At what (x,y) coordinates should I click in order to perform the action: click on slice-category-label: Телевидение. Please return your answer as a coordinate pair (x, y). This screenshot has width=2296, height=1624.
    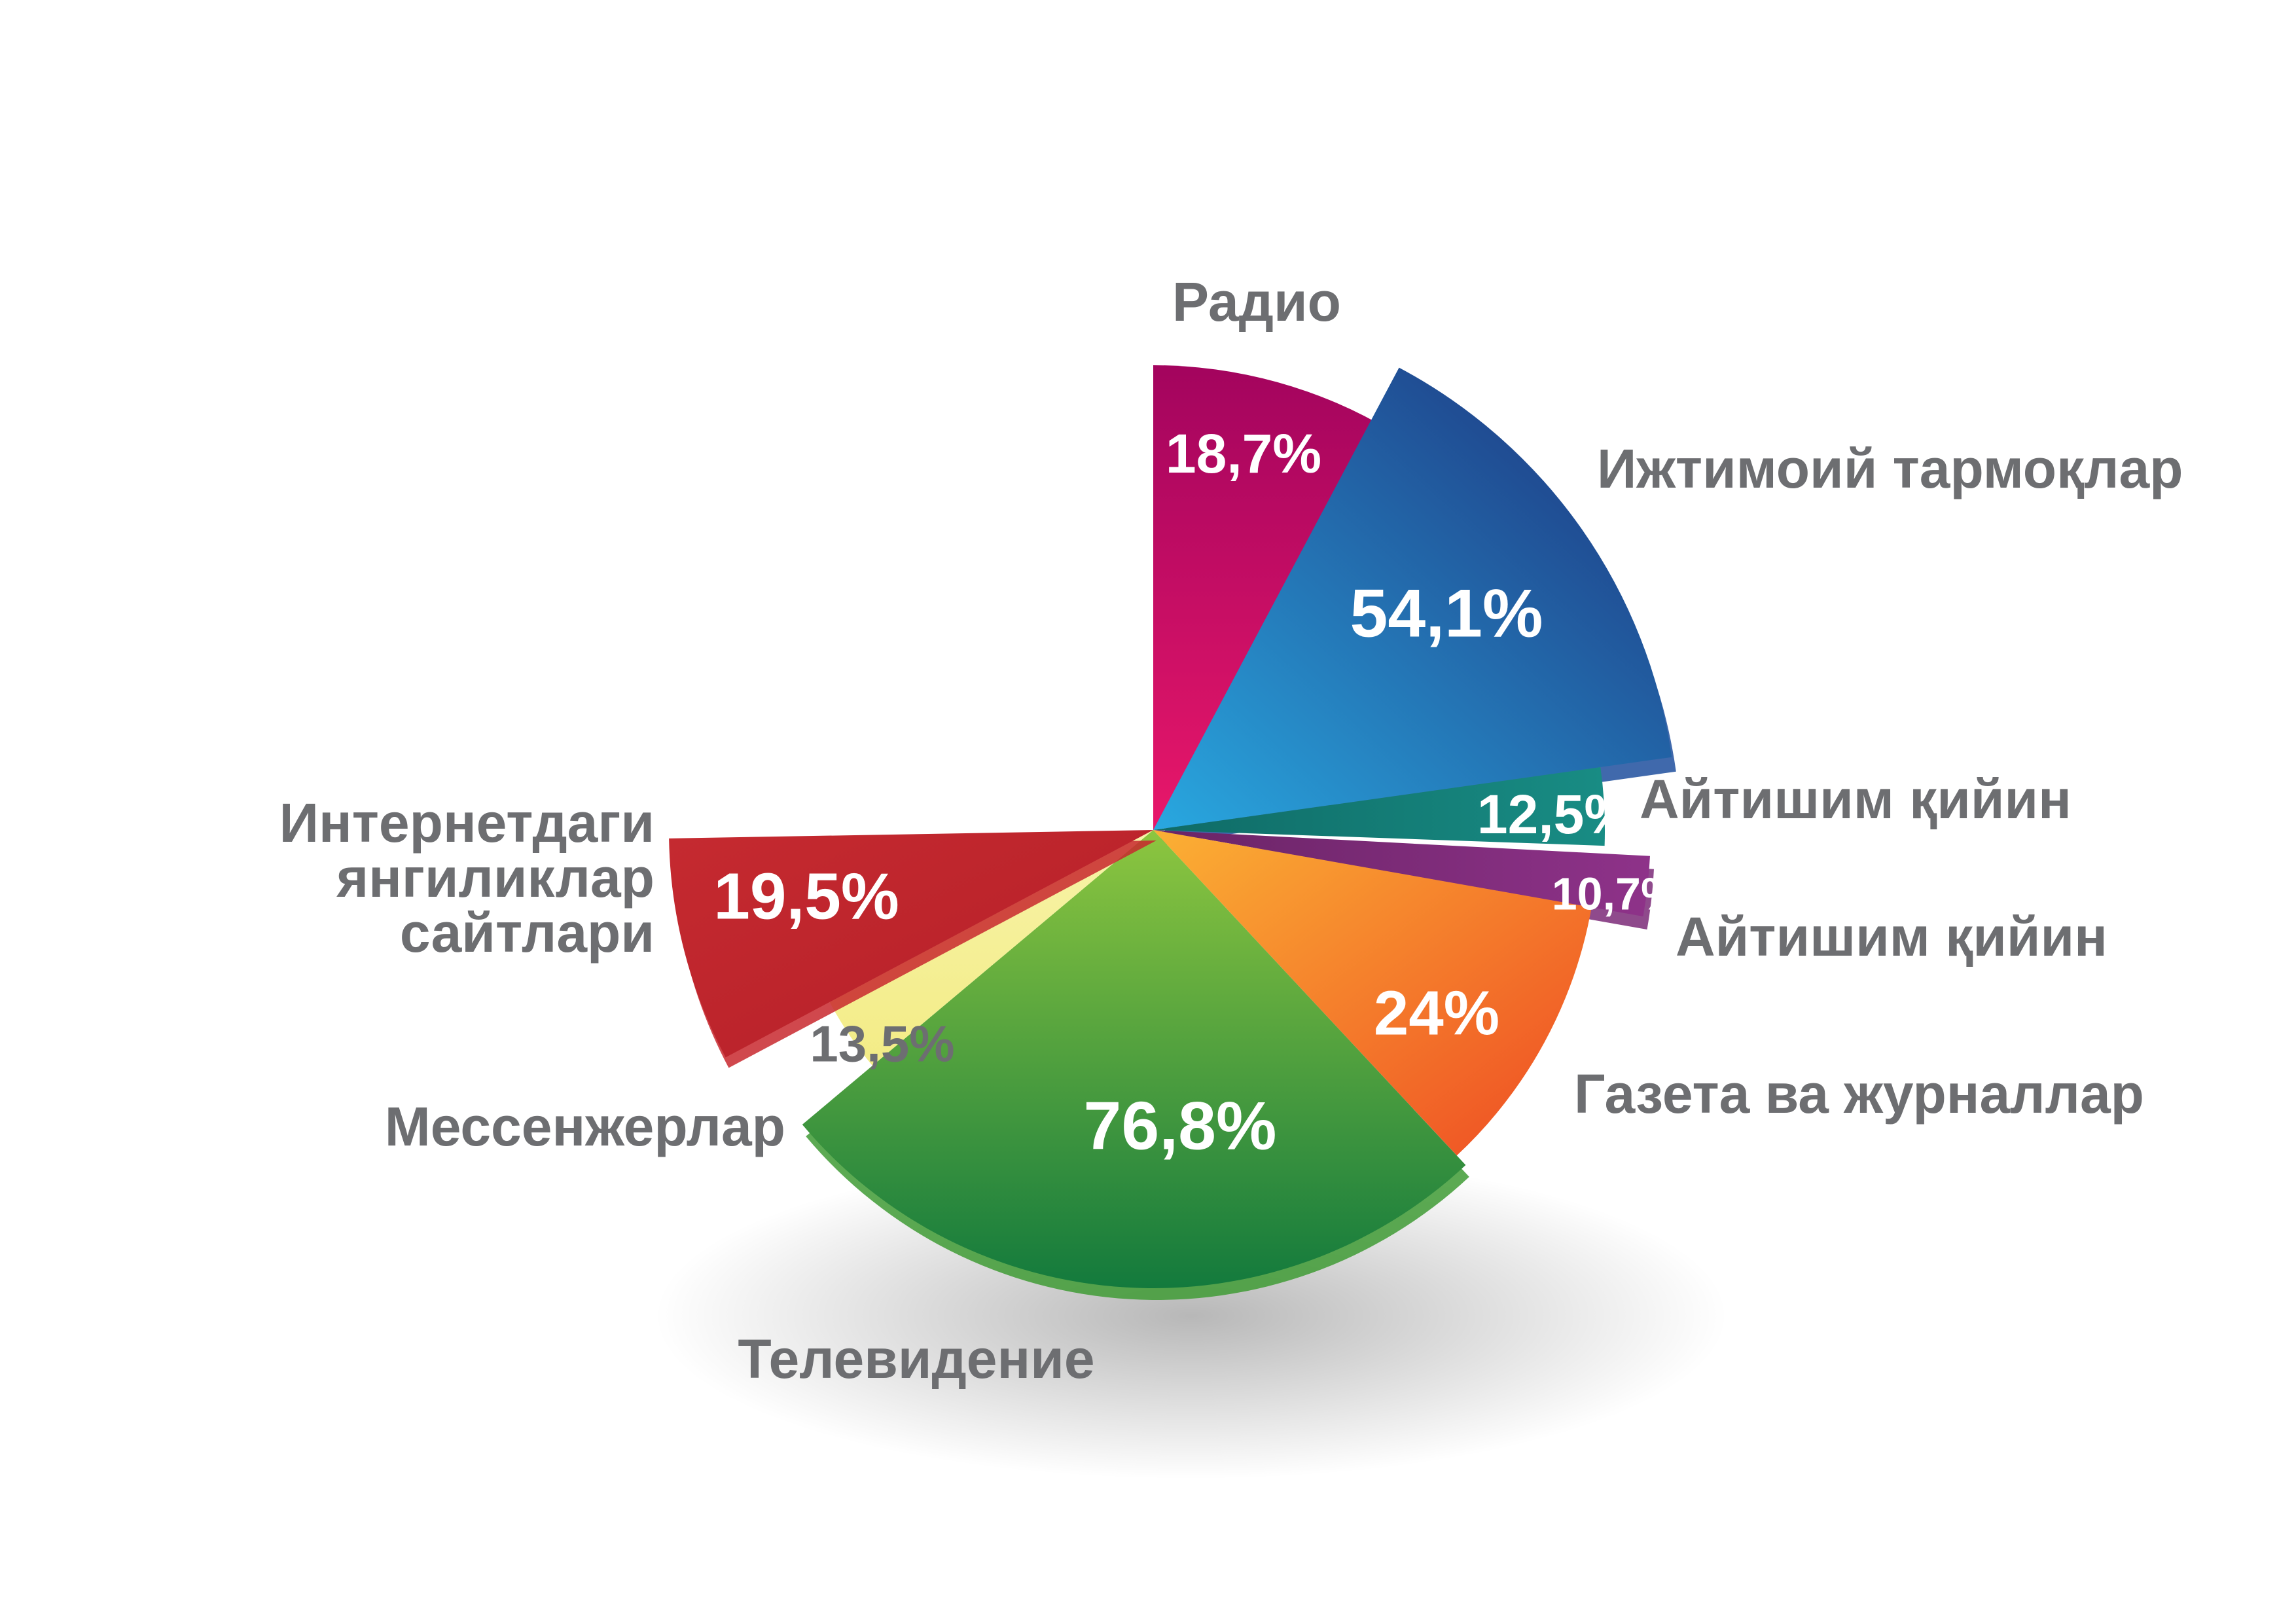
    Looking at the image, I should click on (916, 1359).